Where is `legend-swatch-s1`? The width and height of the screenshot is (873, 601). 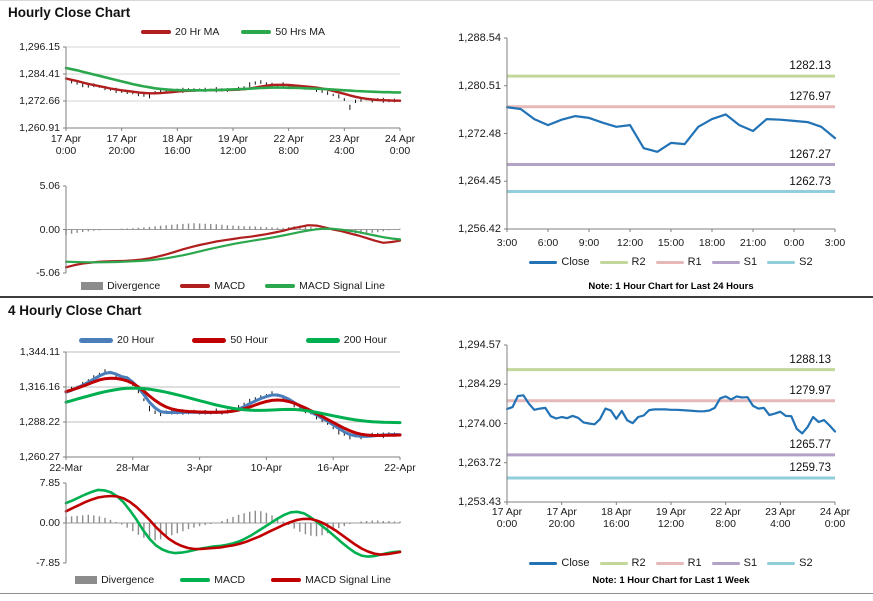 legend-swatch-s1 is located at coordinates (725, 262).